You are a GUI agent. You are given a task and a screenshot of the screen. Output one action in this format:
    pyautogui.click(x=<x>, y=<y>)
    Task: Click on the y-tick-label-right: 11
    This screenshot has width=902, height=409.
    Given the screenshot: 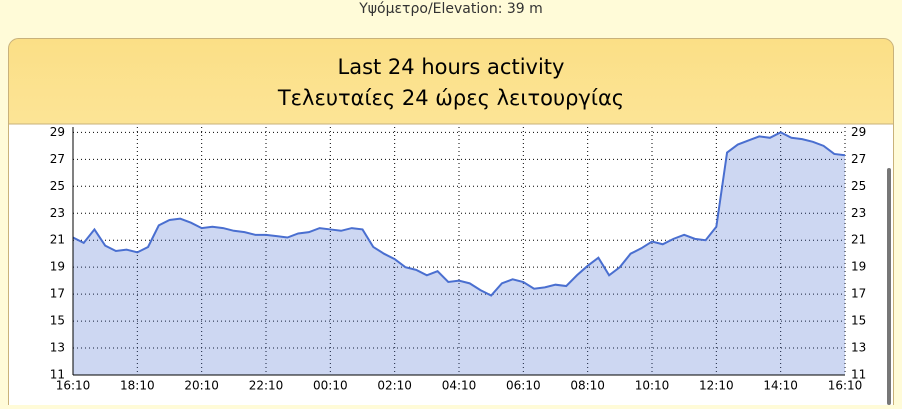 What is the action you would take?
    pyautogui.click(x=858, y=375)
    